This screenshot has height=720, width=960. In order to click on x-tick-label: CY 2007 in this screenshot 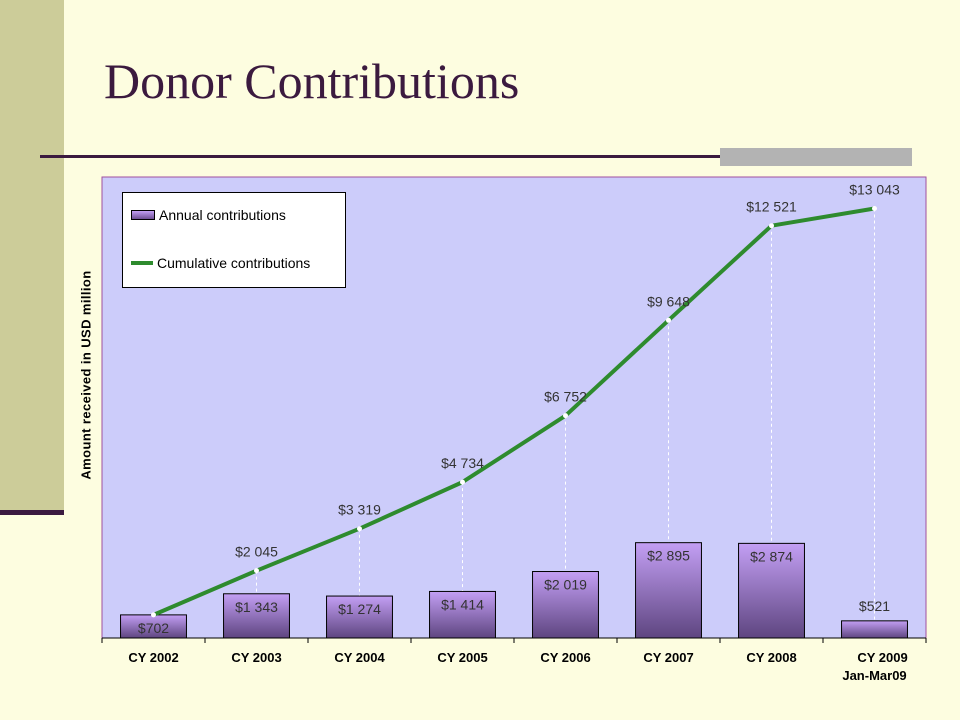, I will do `click(668, 657)`.